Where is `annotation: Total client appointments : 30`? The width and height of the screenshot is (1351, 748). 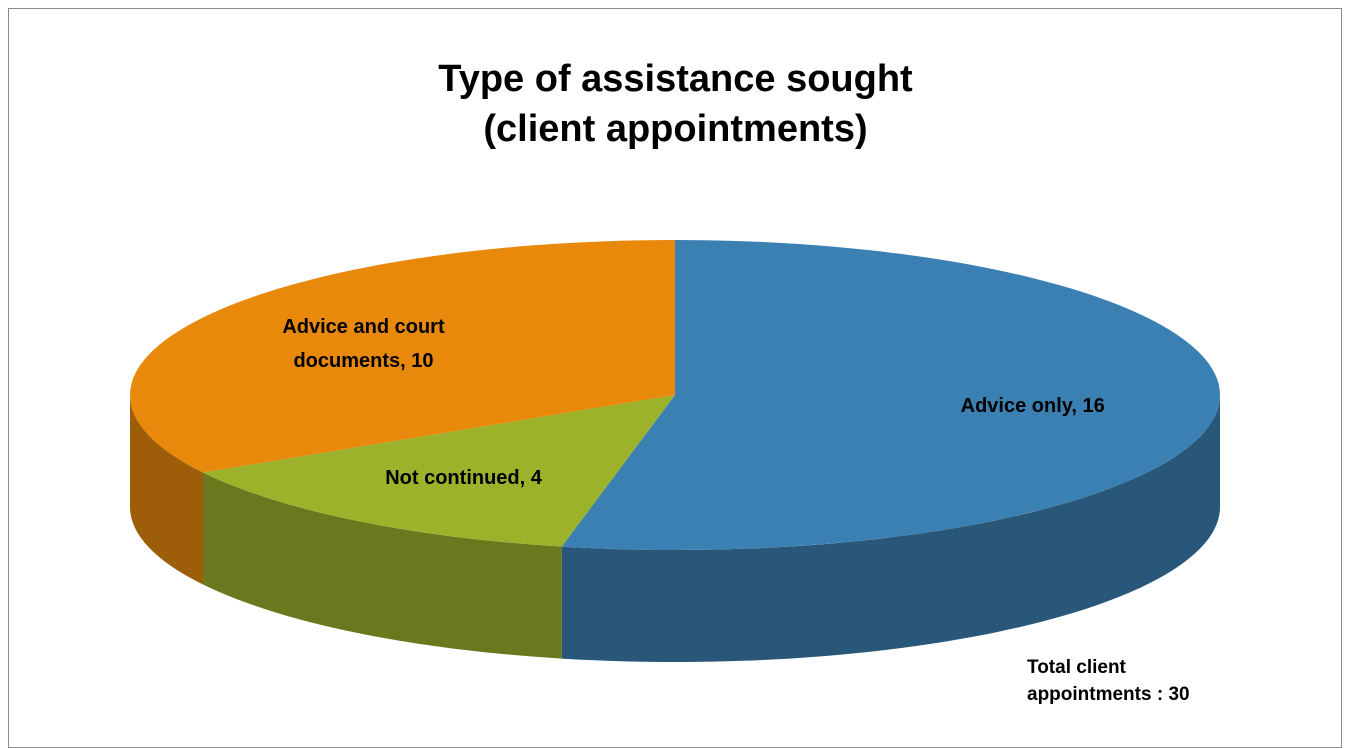 annotation: Total client appointments : 30 is located at coordinates (1108, 681).